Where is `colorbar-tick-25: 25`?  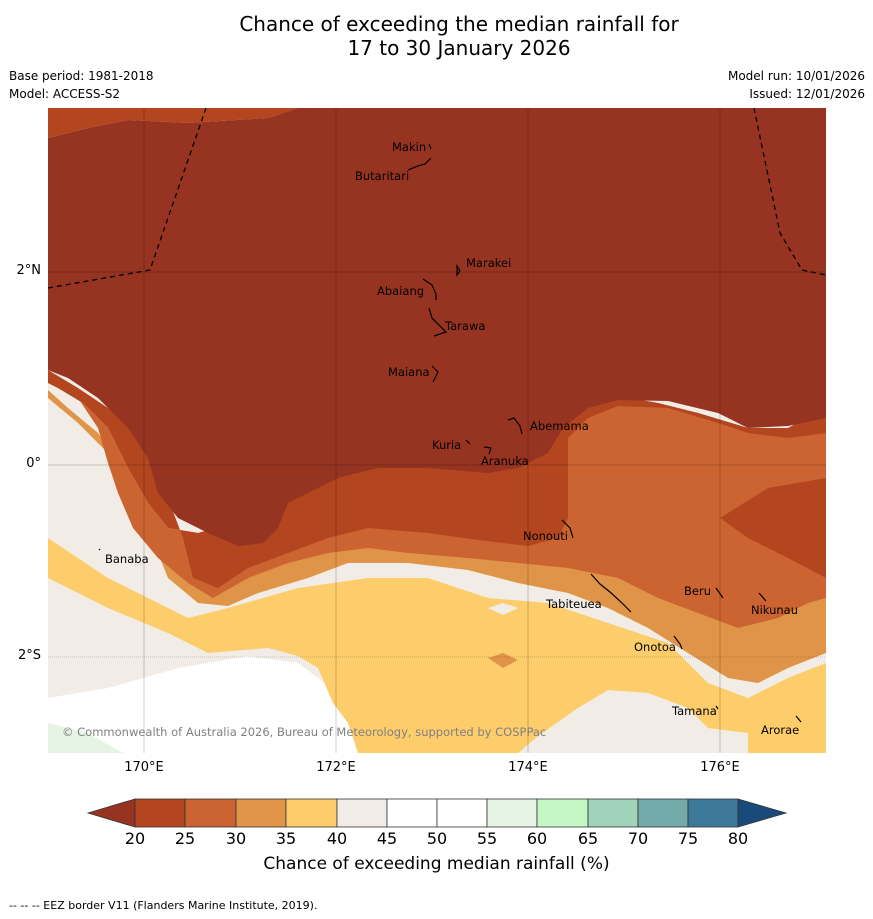 colorbar-tick-25: 25 is located at coordinates (185, 838).